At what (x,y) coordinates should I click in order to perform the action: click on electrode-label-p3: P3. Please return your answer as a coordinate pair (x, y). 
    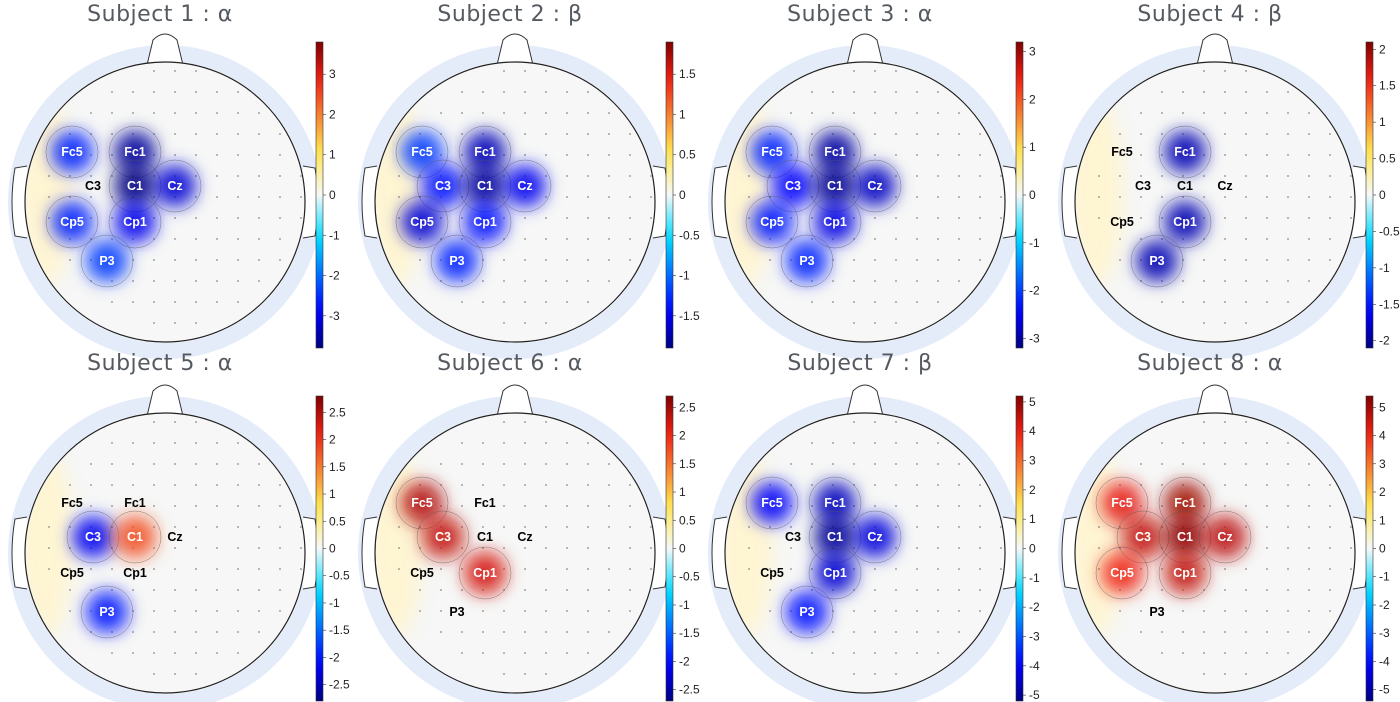
    Looking at the image, I should click on (1156, 261).